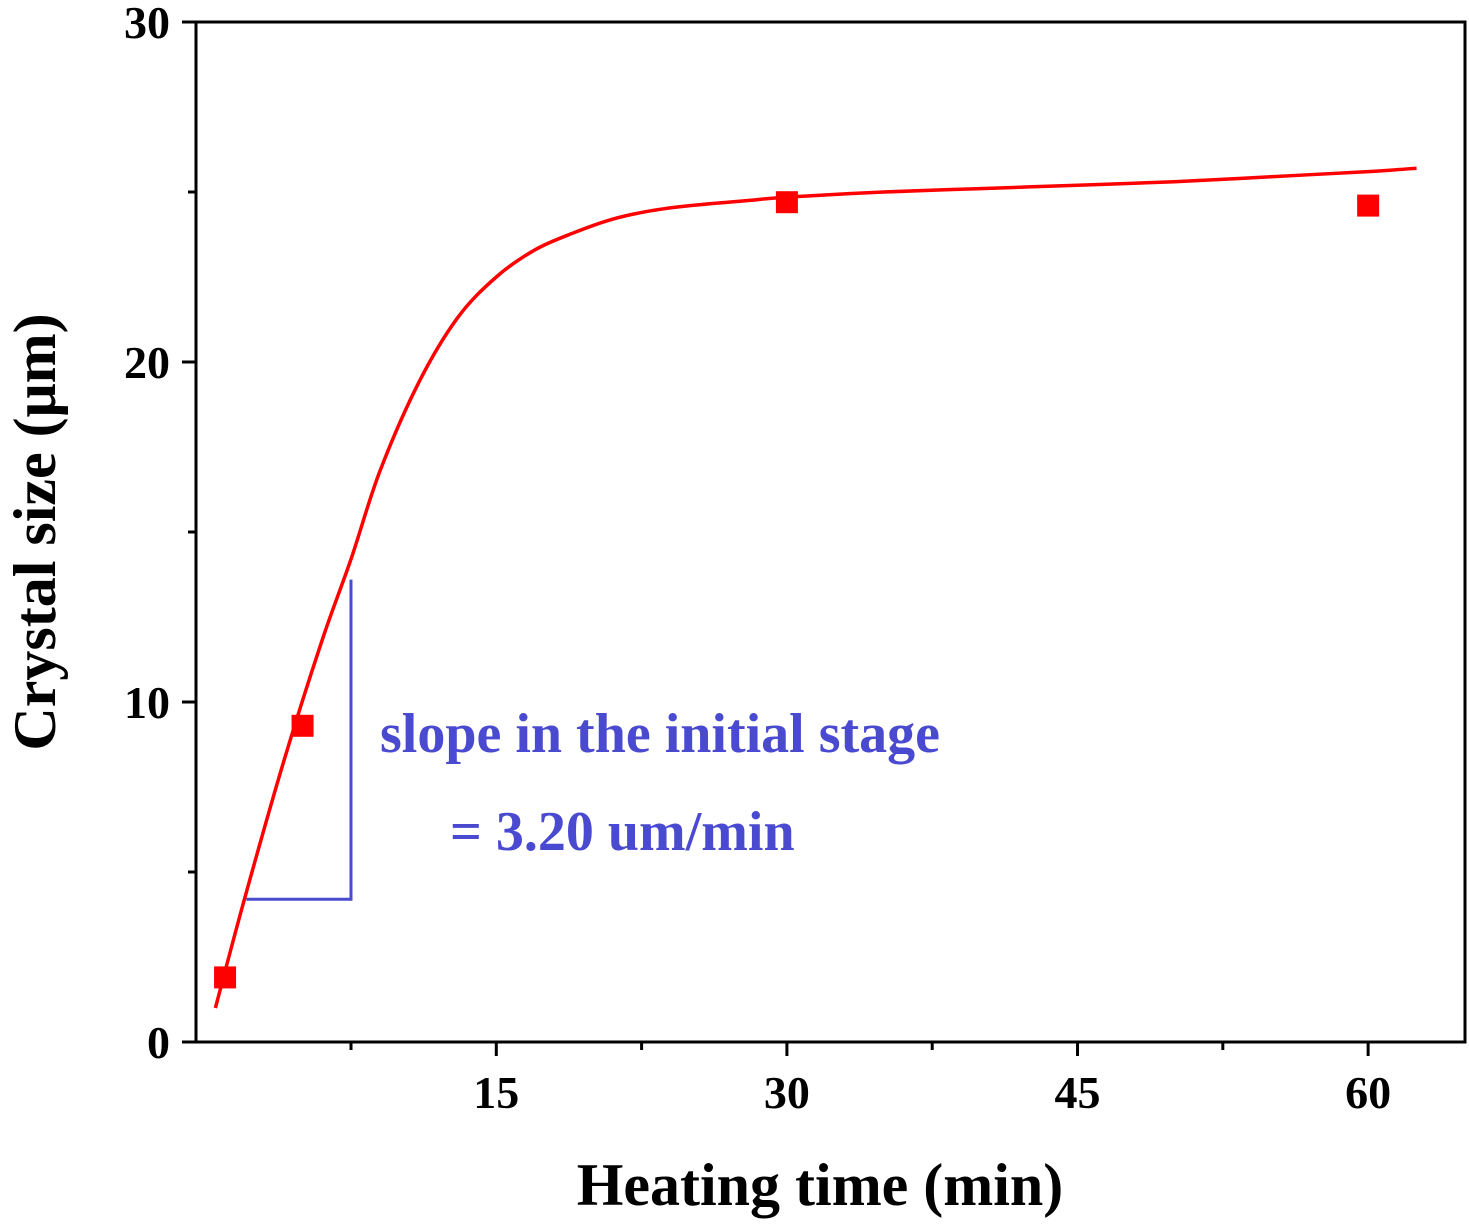  Describe the element at coordinates (147, 24) in the screenshot. I see `y-tick-label: 30` at that location.